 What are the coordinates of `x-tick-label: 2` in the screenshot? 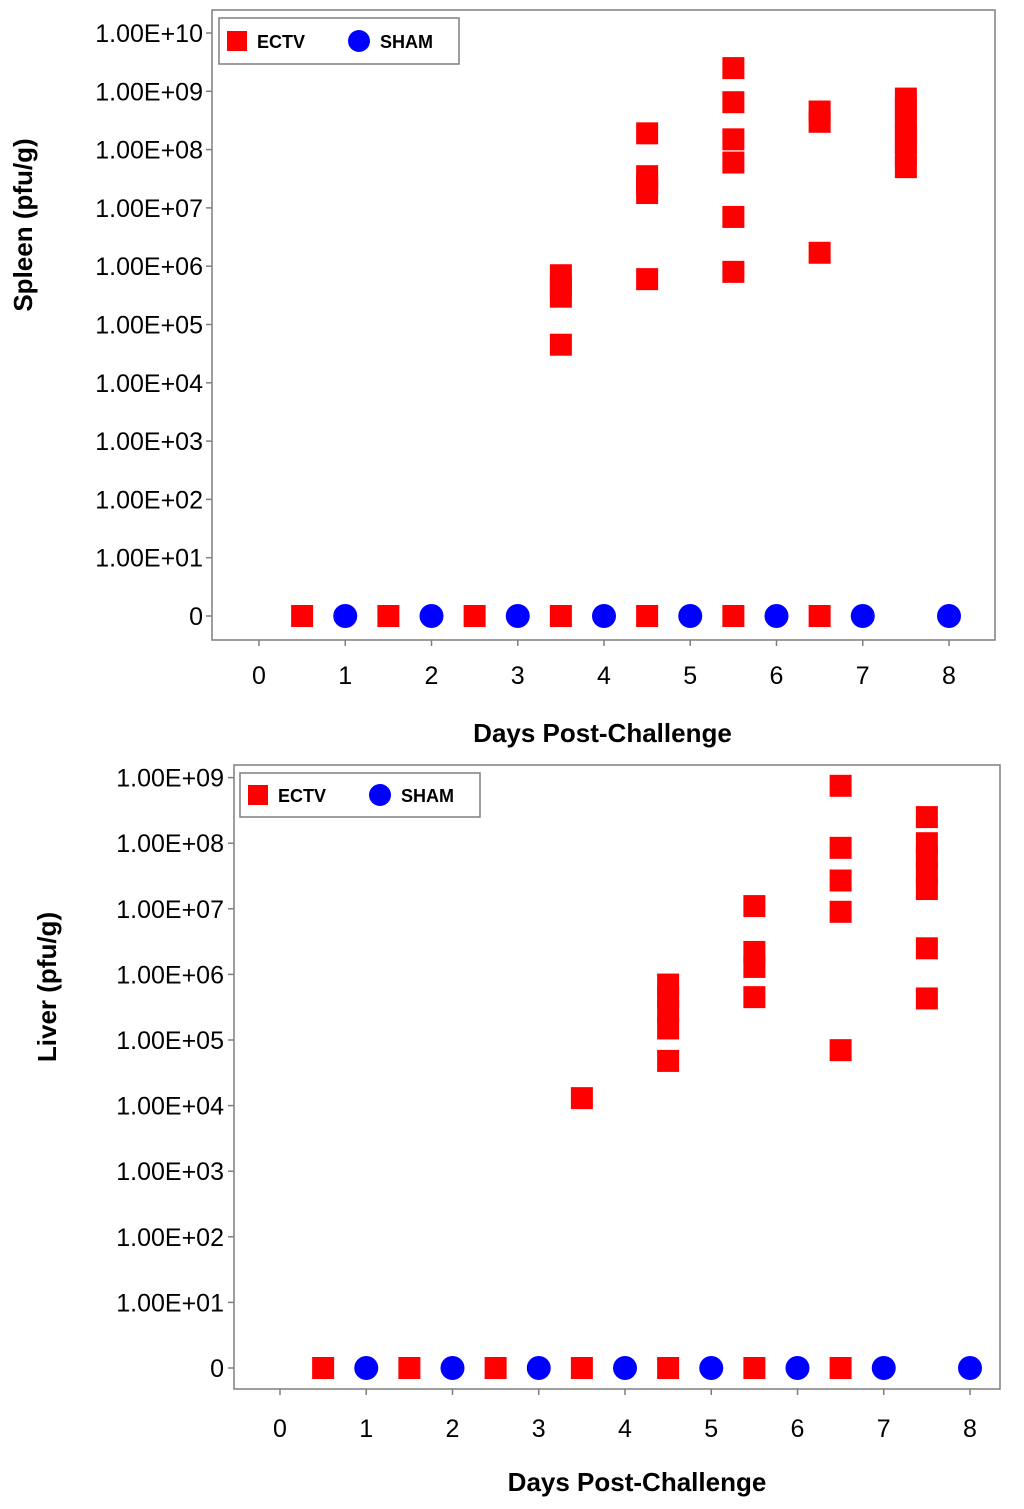 It's located at (432, 676).